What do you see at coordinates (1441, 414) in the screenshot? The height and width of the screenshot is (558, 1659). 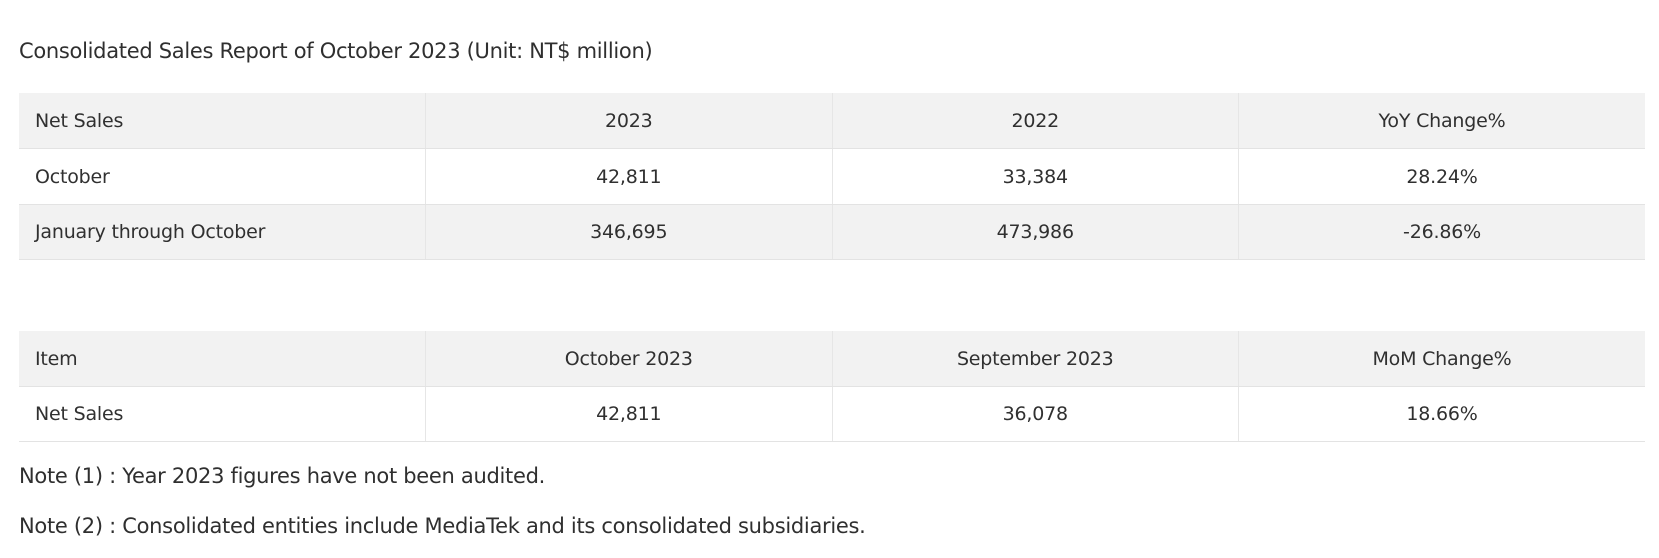 I see `table-cell: 18.66%` at bounding box center [1441, 414].